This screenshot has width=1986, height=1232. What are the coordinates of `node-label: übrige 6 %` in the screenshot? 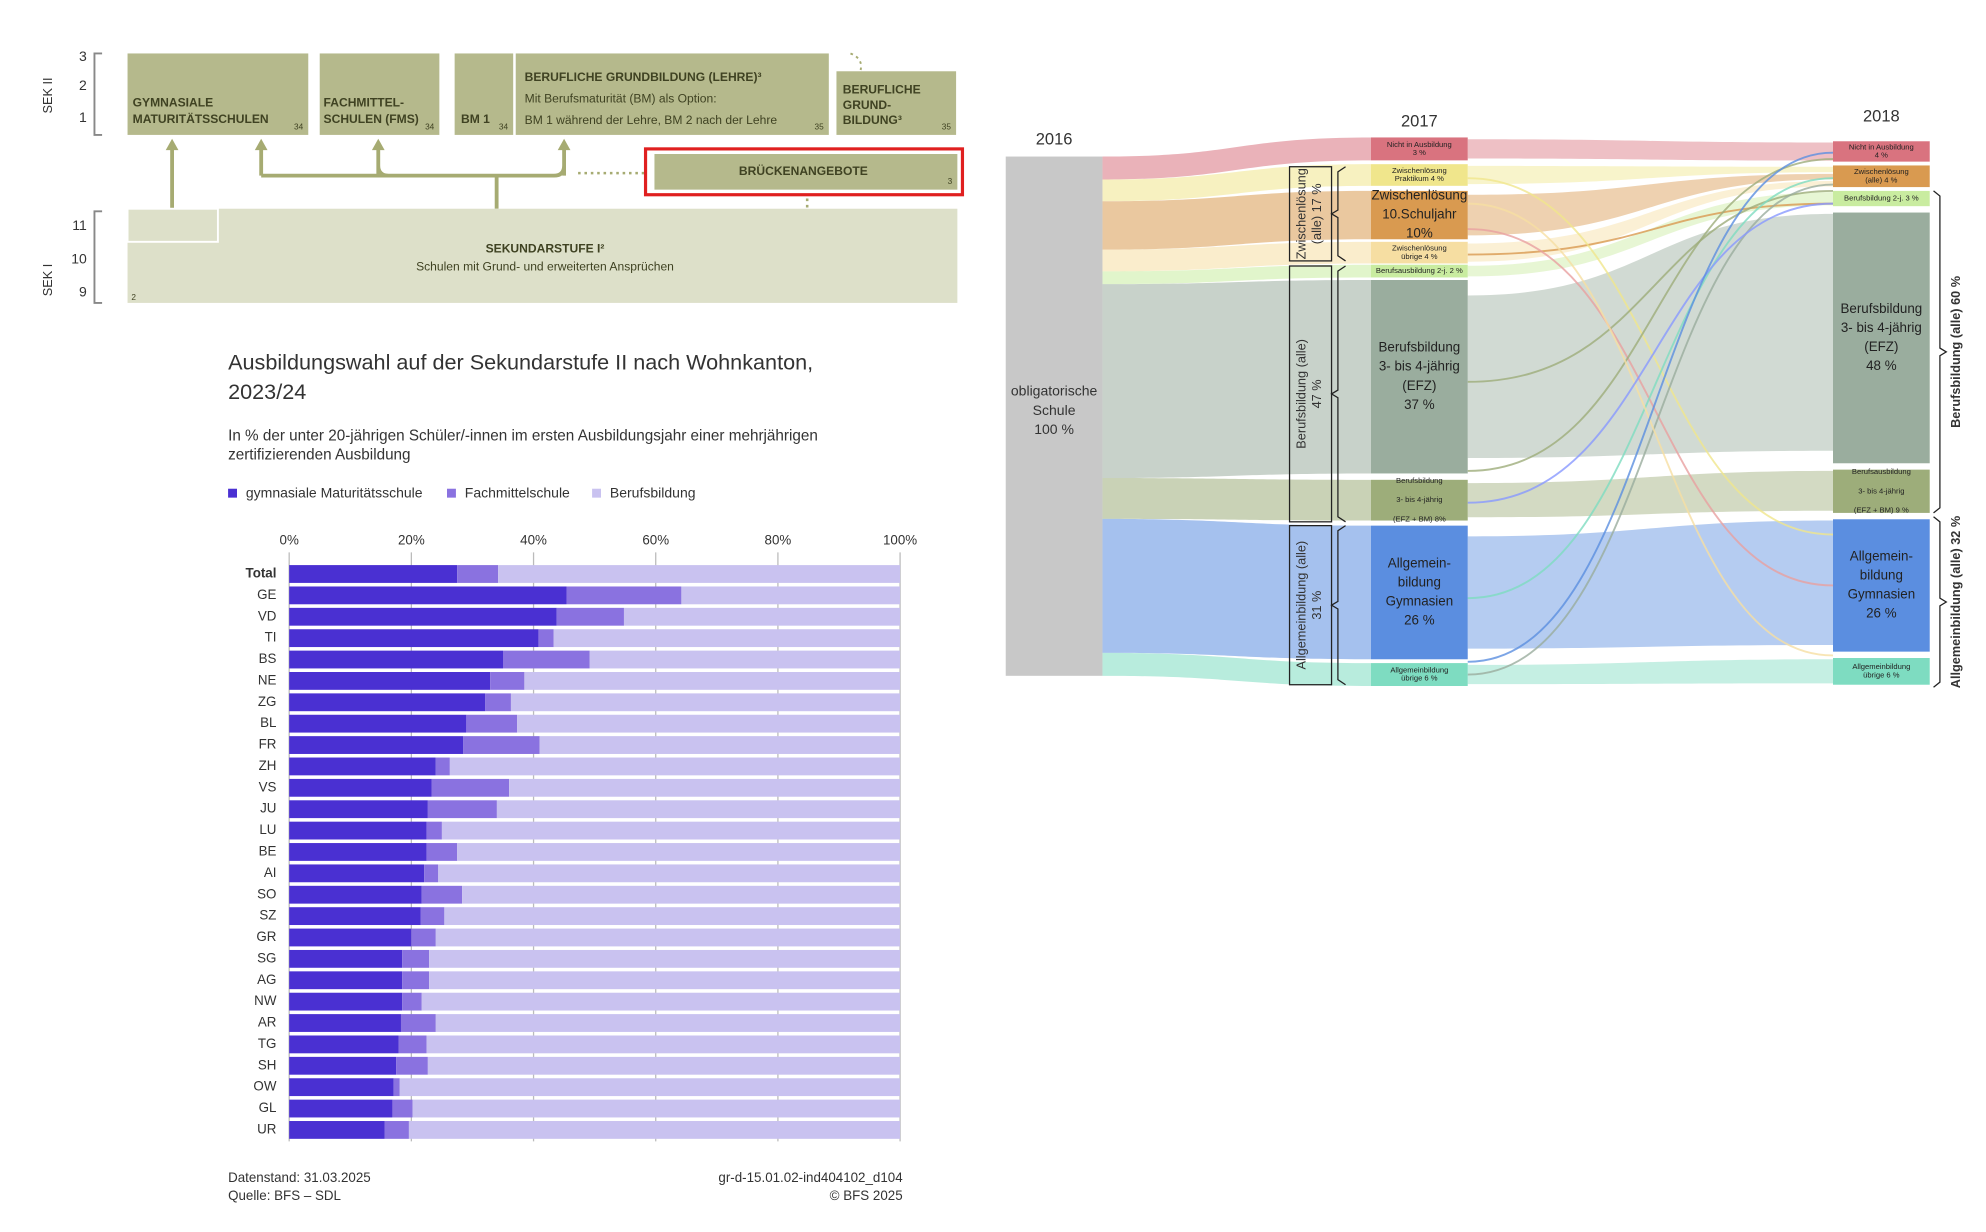 It's located at (1881, 675).